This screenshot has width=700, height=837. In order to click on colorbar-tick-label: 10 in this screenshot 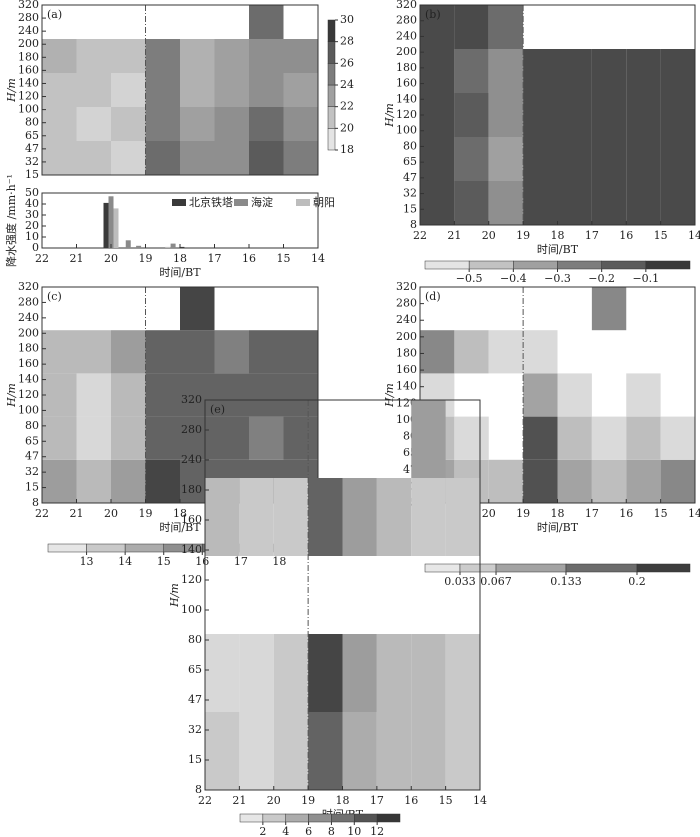, I will do `click(354, 831)`.